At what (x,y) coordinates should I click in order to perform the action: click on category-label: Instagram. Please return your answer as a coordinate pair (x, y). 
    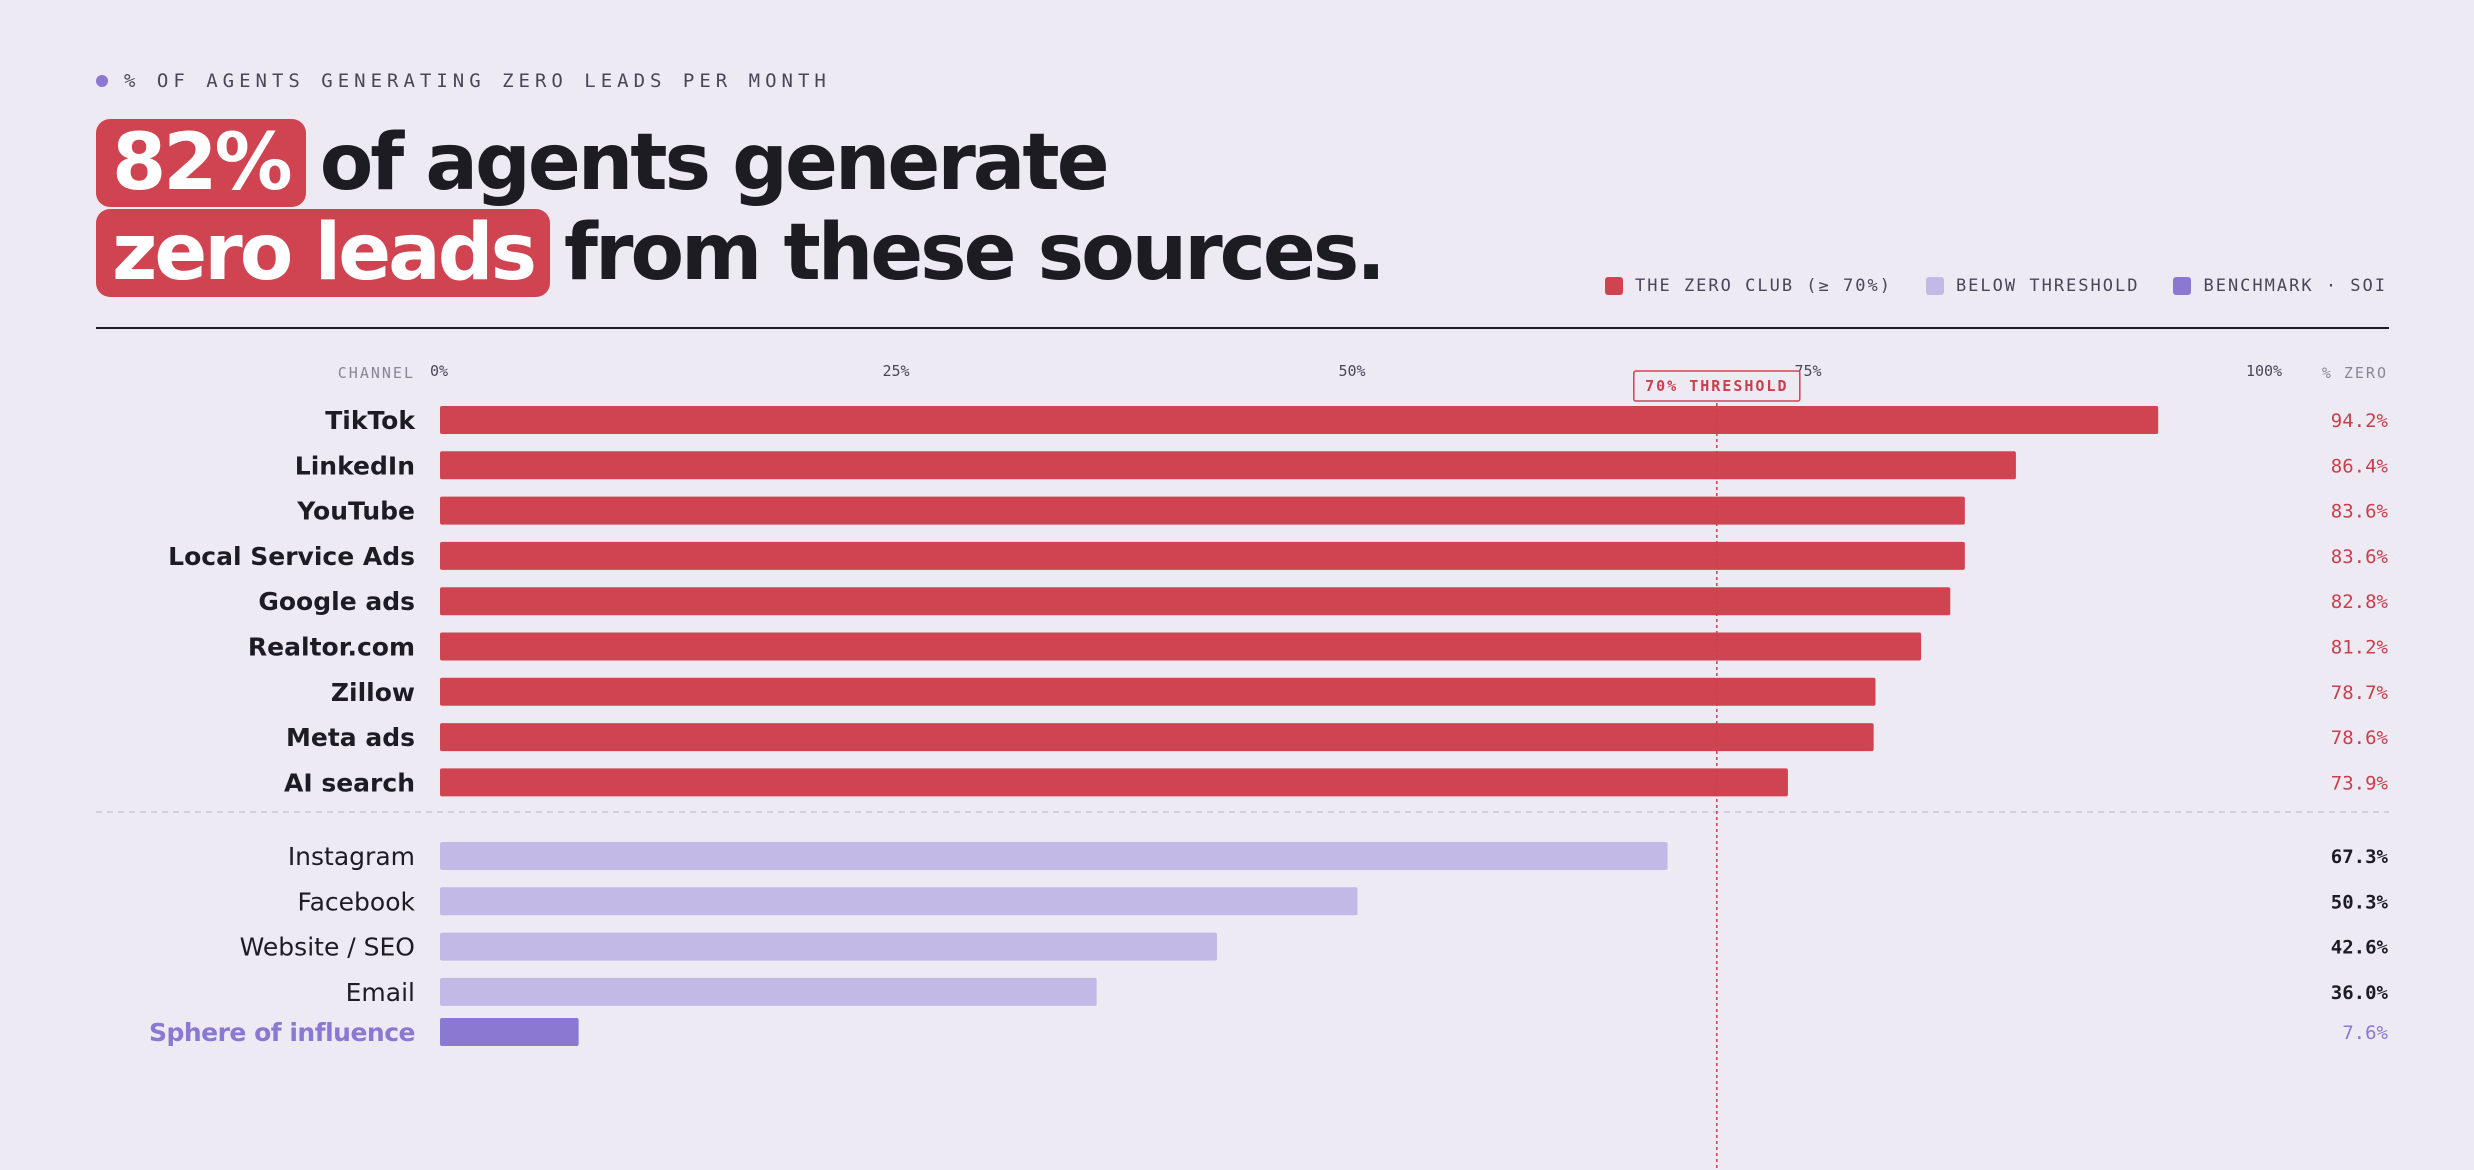
    Looking at the image, I should click on (351, 856).